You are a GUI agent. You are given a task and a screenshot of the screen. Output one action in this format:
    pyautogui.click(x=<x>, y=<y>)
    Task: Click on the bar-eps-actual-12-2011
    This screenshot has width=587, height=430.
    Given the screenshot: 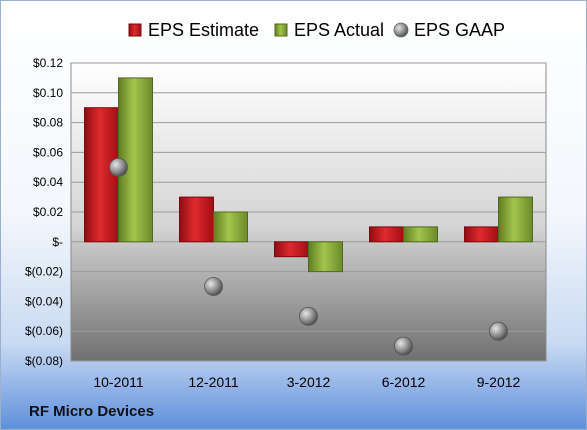 What is the action you would take?
    pyautogui.click(x=230, y=227)
    